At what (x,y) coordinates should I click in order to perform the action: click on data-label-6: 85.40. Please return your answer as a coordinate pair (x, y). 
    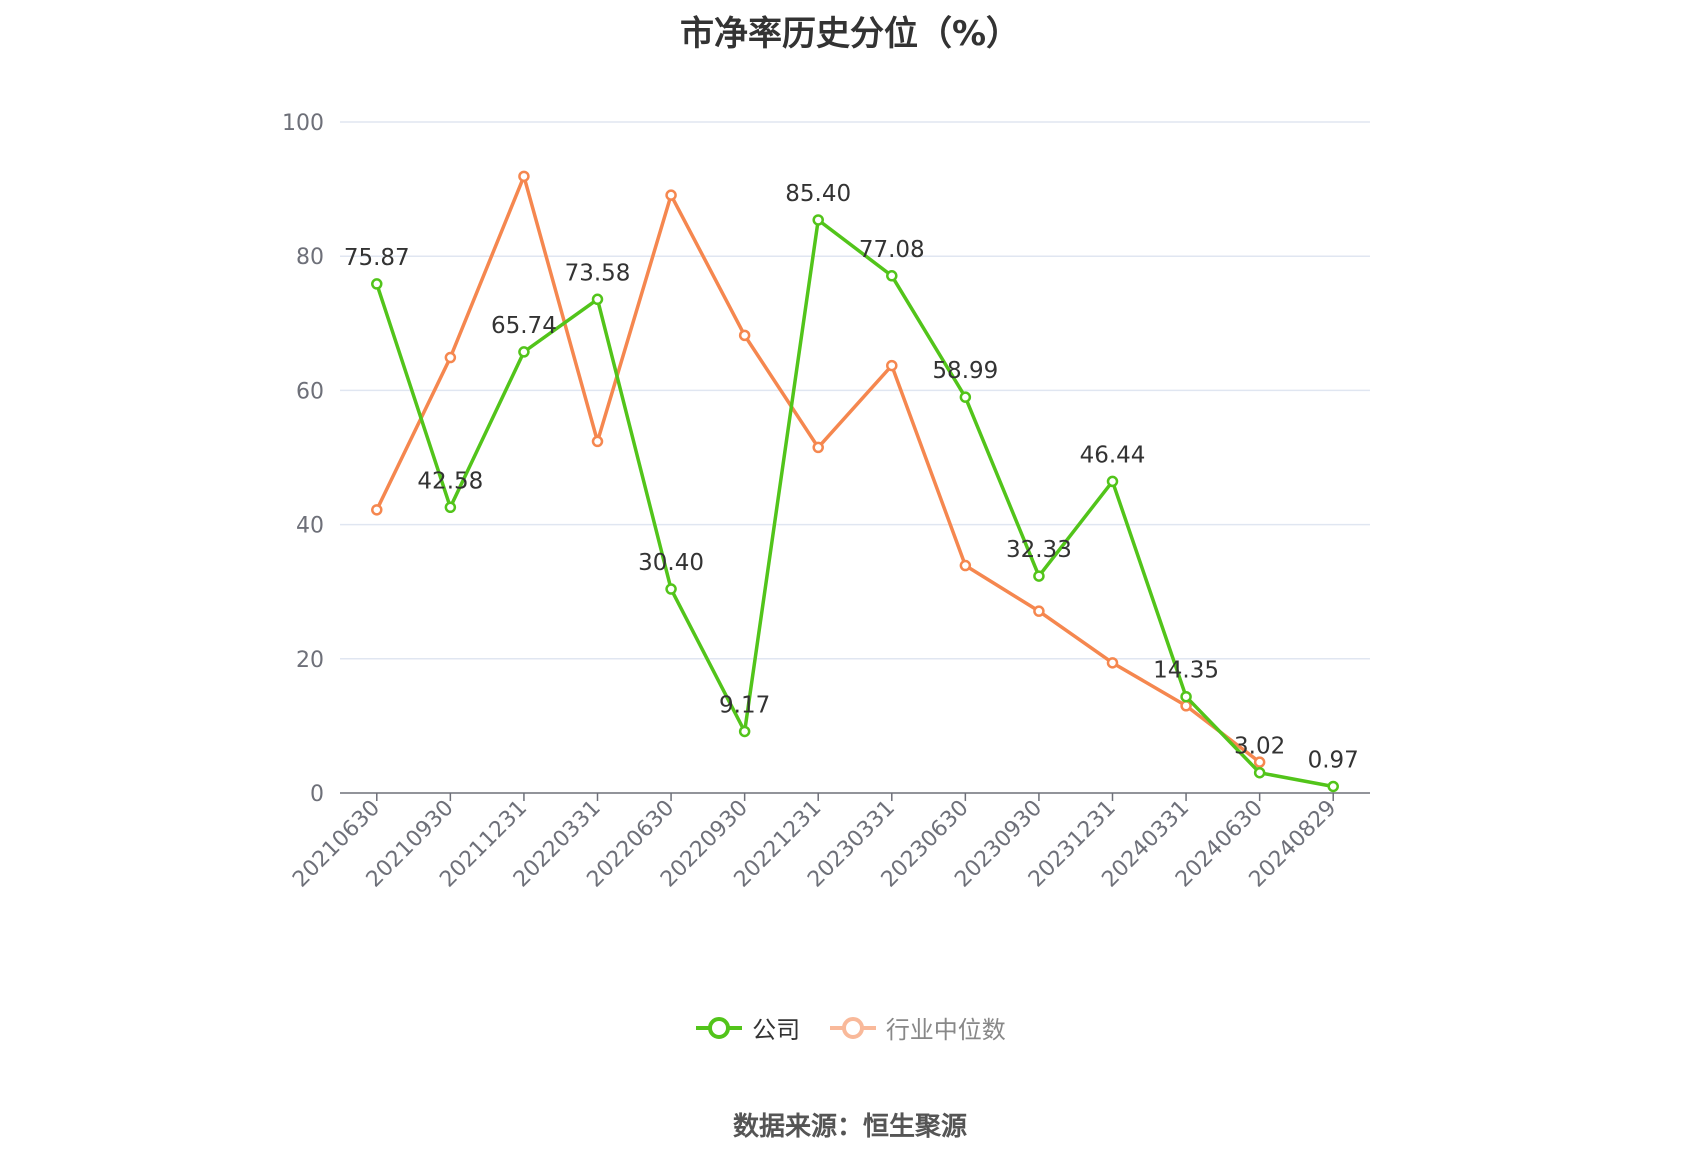
    Looking at the image, I should click on (818, 194).